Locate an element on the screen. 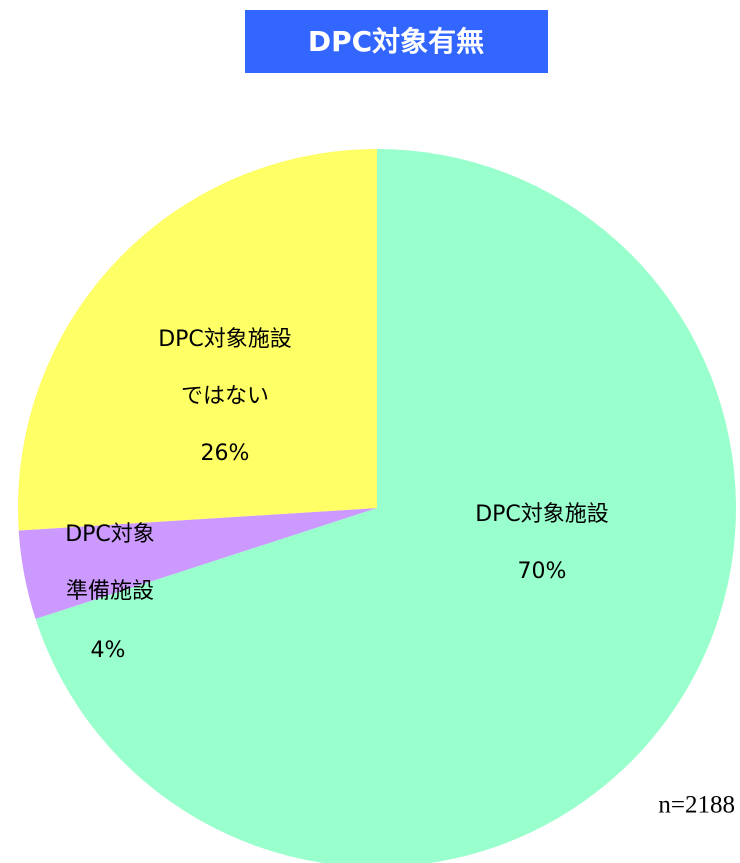 The height and width of the screenshot is (863, 740). slice-label: DPC対象 is located at coordinates (110, 534).